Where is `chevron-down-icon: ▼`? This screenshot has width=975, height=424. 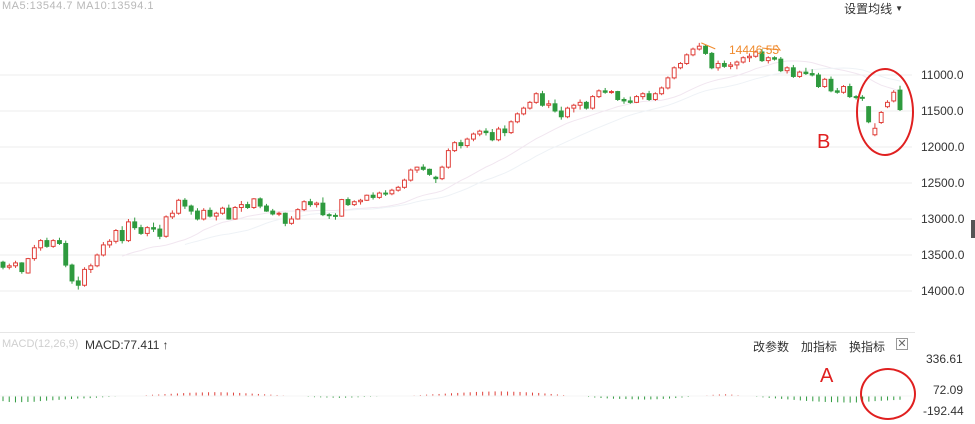
chevron-down-icon: ▼ is located at coordinates (899, 8).